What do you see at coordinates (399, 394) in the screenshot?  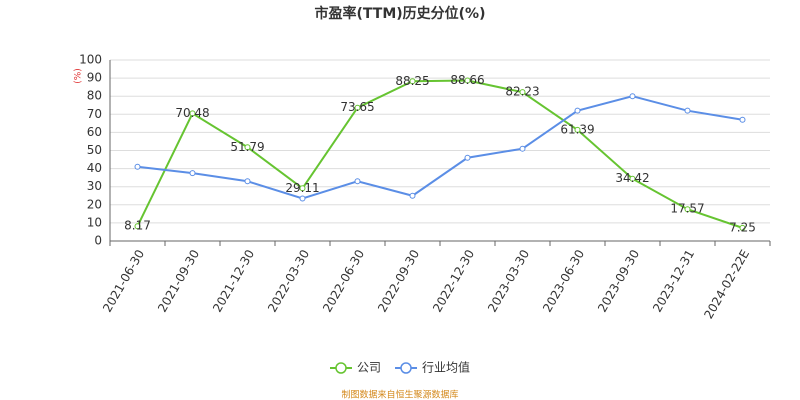 I see `source-note: 制图数据来自恒生聚源数据库` at bounding box center [399, 394].